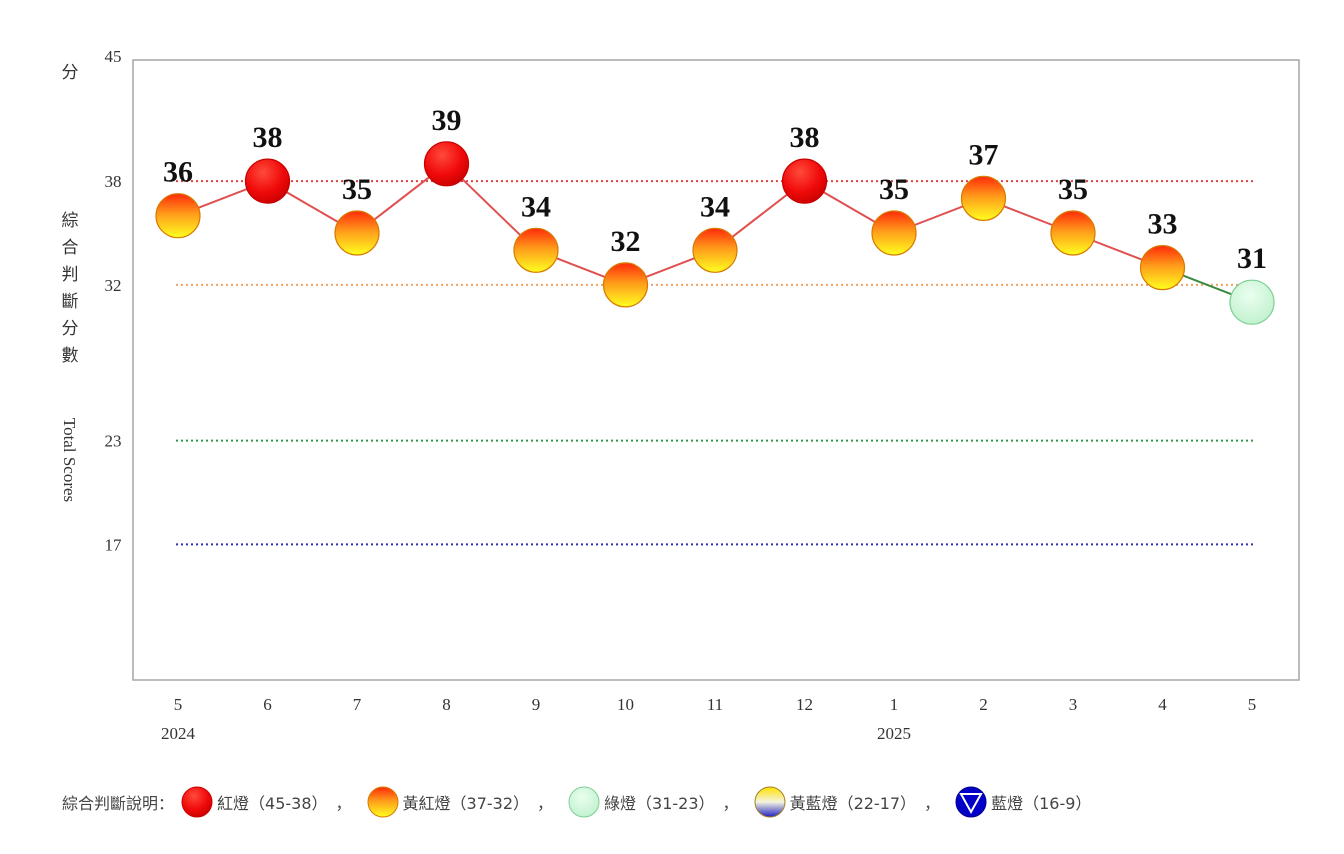 The image size is (1344, 854). Describe the element at coordinates (1041, 803) in the screenshot. I see `legend-label: 藍燈（16-9）` at that location.